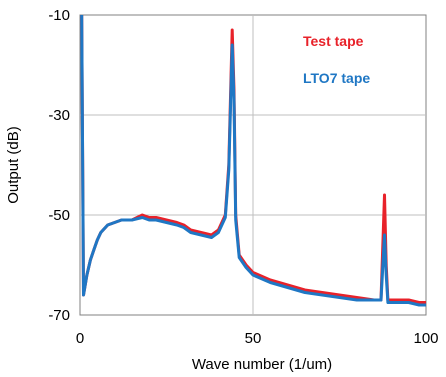  I want to click on y-tick-label: -70, so click(59, 315).